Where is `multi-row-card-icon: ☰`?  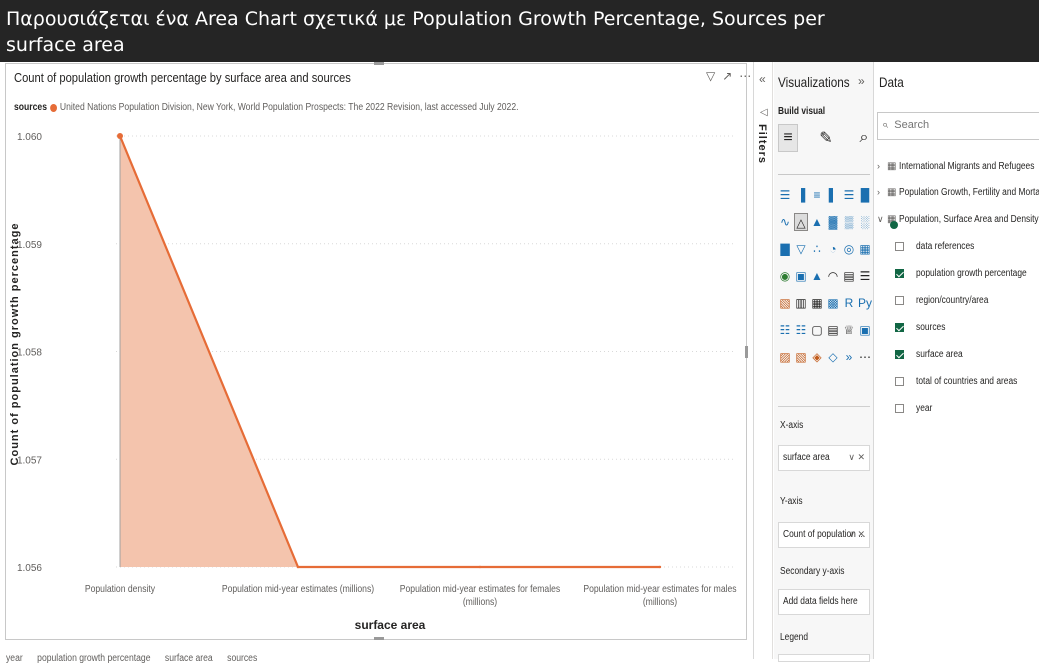
multi-row-card-icon: ☰ is located at coordinates (865, 276).